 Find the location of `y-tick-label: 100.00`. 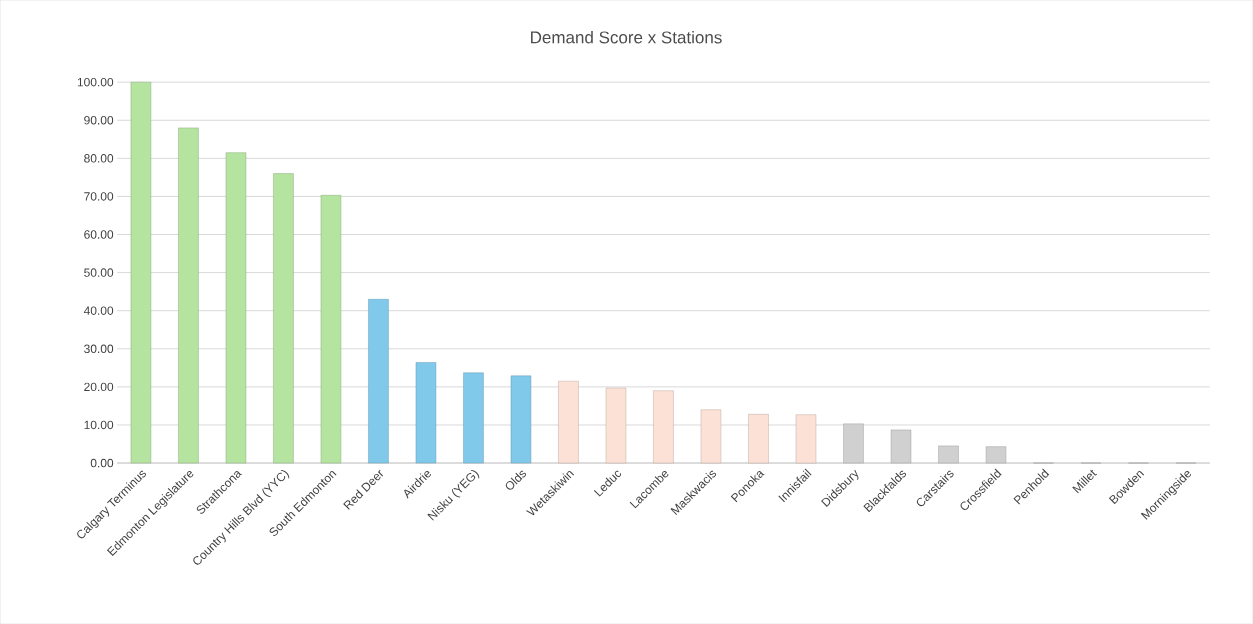

y-tick-label: 100.00 is located at coordinates (95, 82).